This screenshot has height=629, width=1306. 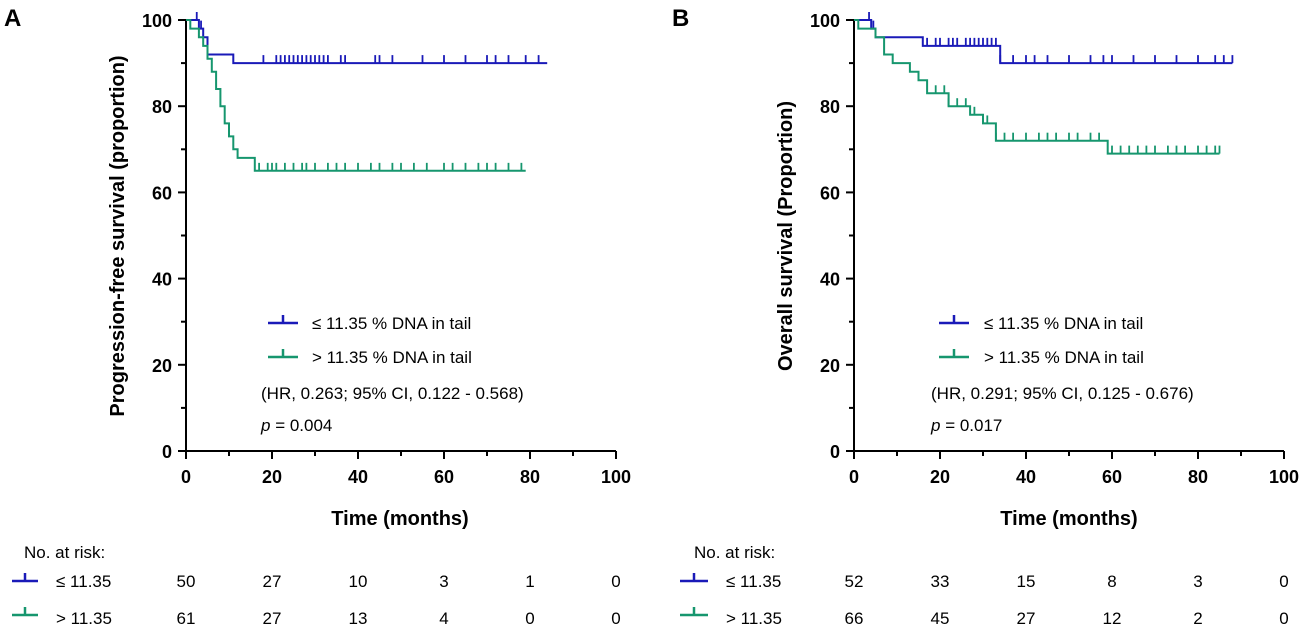 I want to click on risk-values-b: 52 33 15 8 3 0 66 45 27 12 2 0, so click(x=1067, y=600).